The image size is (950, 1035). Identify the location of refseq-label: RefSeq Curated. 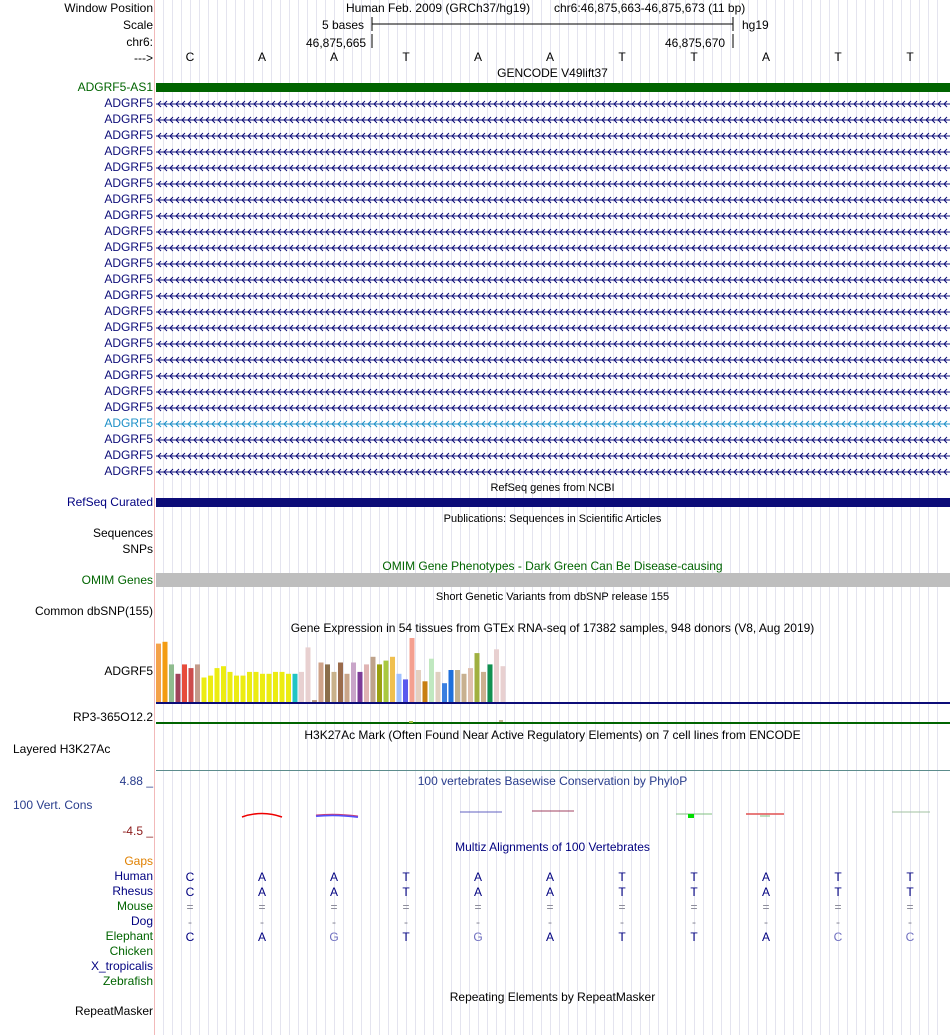
(109, 502).